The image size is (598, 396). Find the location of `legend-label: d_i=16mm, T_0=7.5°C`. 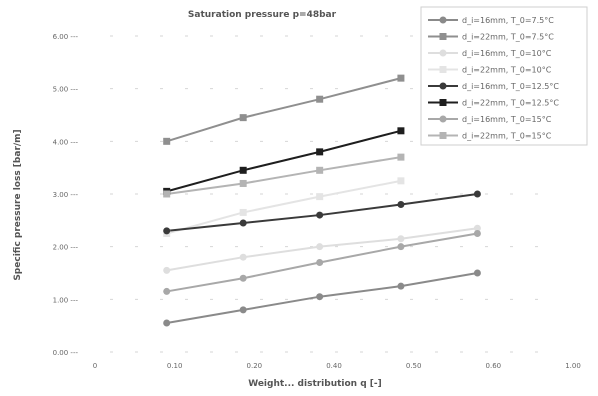

legend-label: d_i=16mm, T_0=7.5°C is located at coordinates (508, 20).